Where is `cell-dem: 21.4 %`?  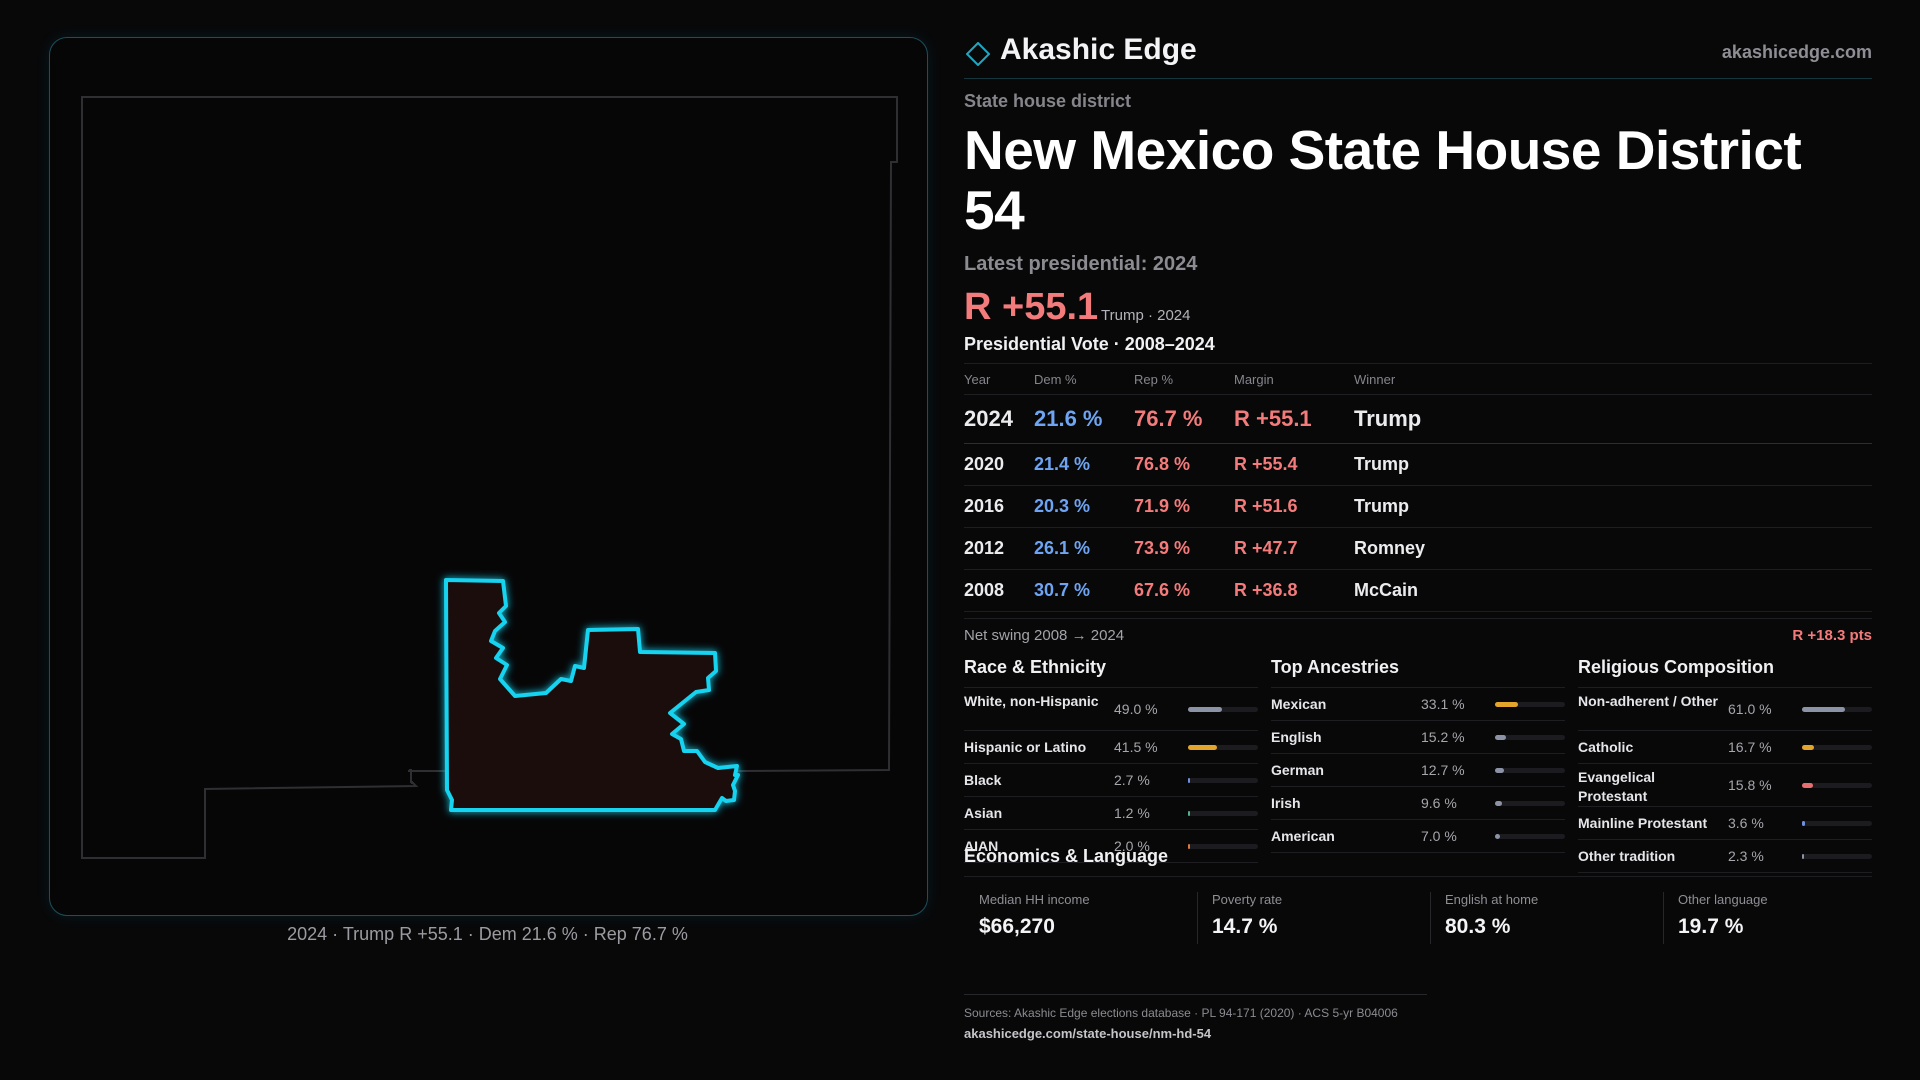
cell-dem: 21.4 % is located at coordinates (1084, 464).